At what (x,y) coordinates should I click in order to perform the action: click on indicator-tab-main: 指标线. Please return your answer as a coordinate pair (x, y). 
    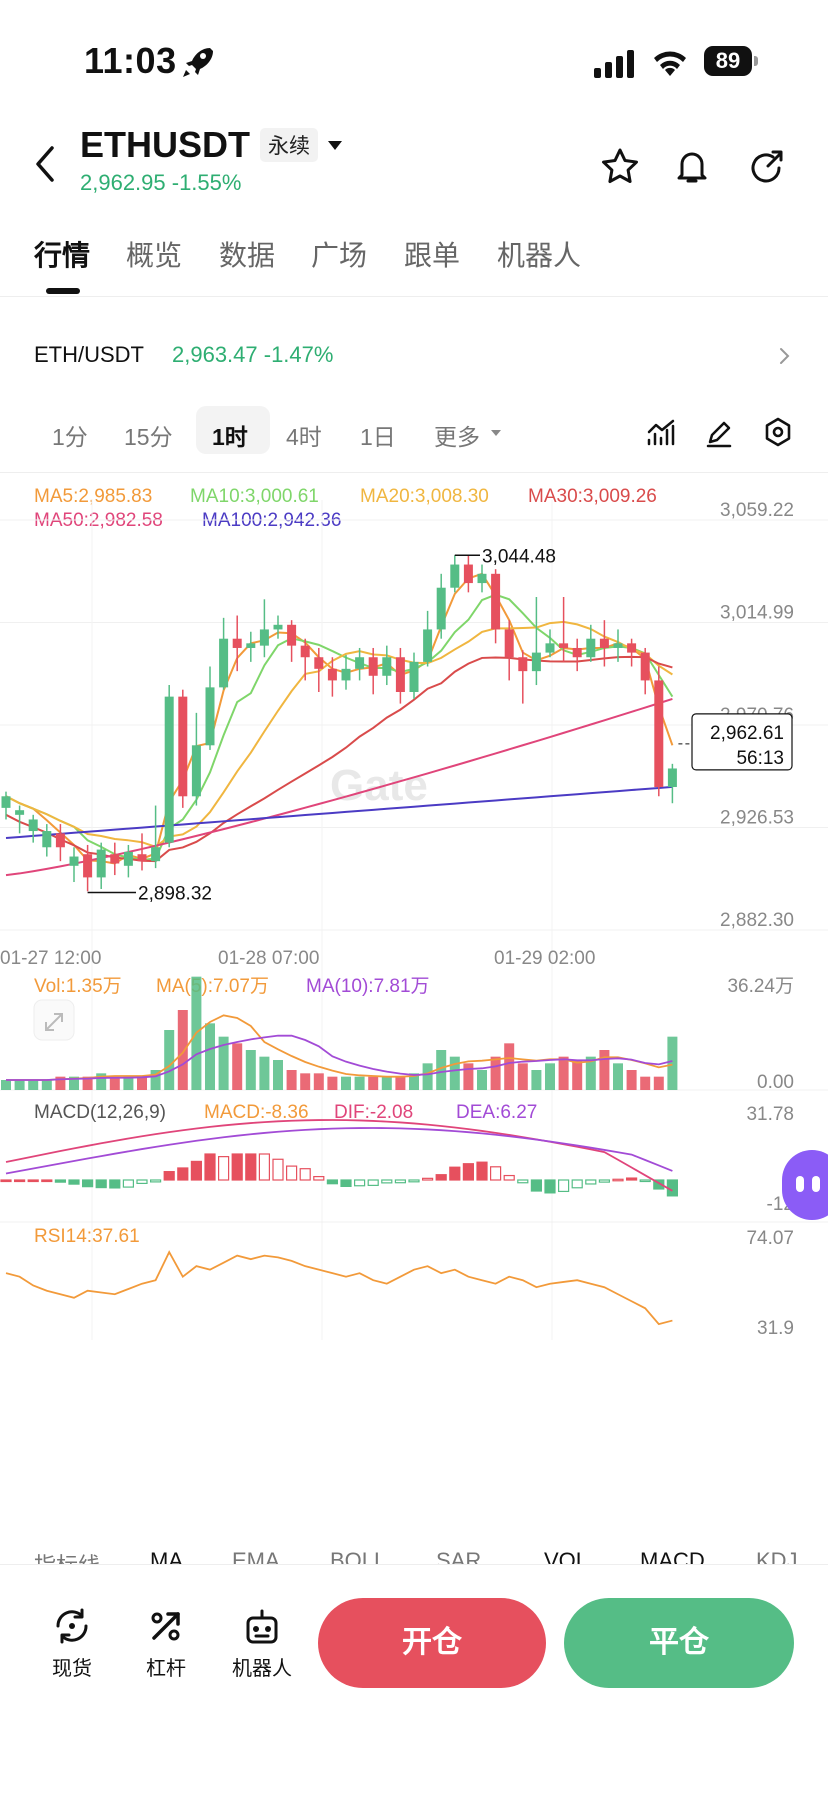
    Looking at the image, I should click on (67, 1556).